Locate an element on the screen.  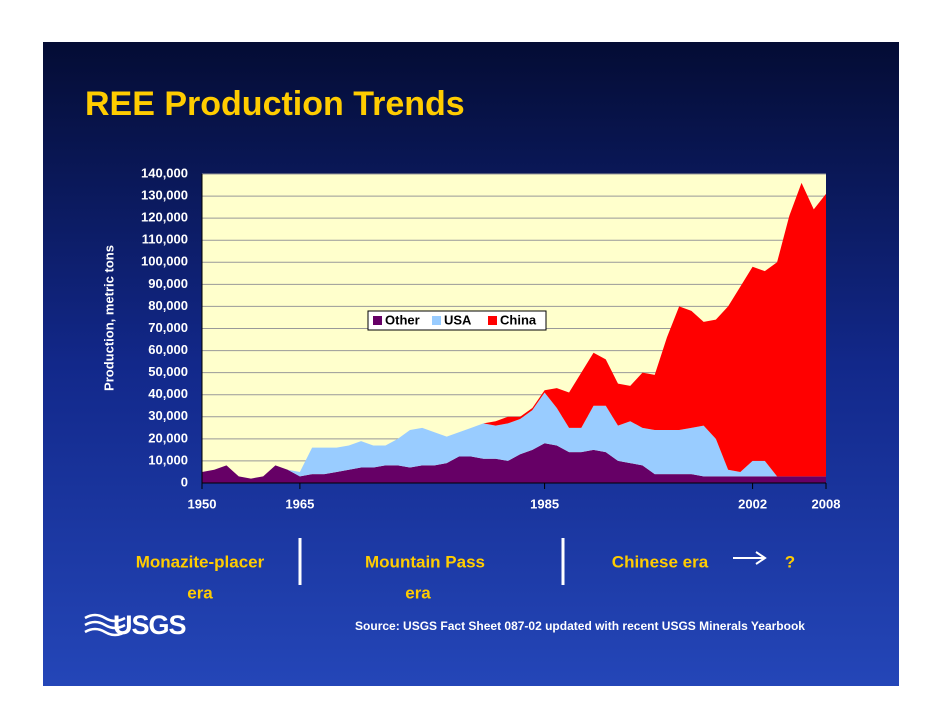
legend-label: China is located at coordinates (518, 319).